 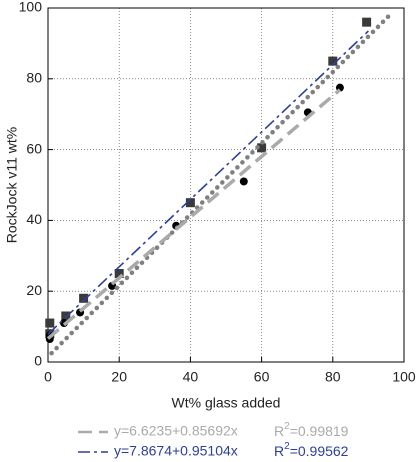 I want to click on y-tick-label: 40, so click(x=34, y=219).